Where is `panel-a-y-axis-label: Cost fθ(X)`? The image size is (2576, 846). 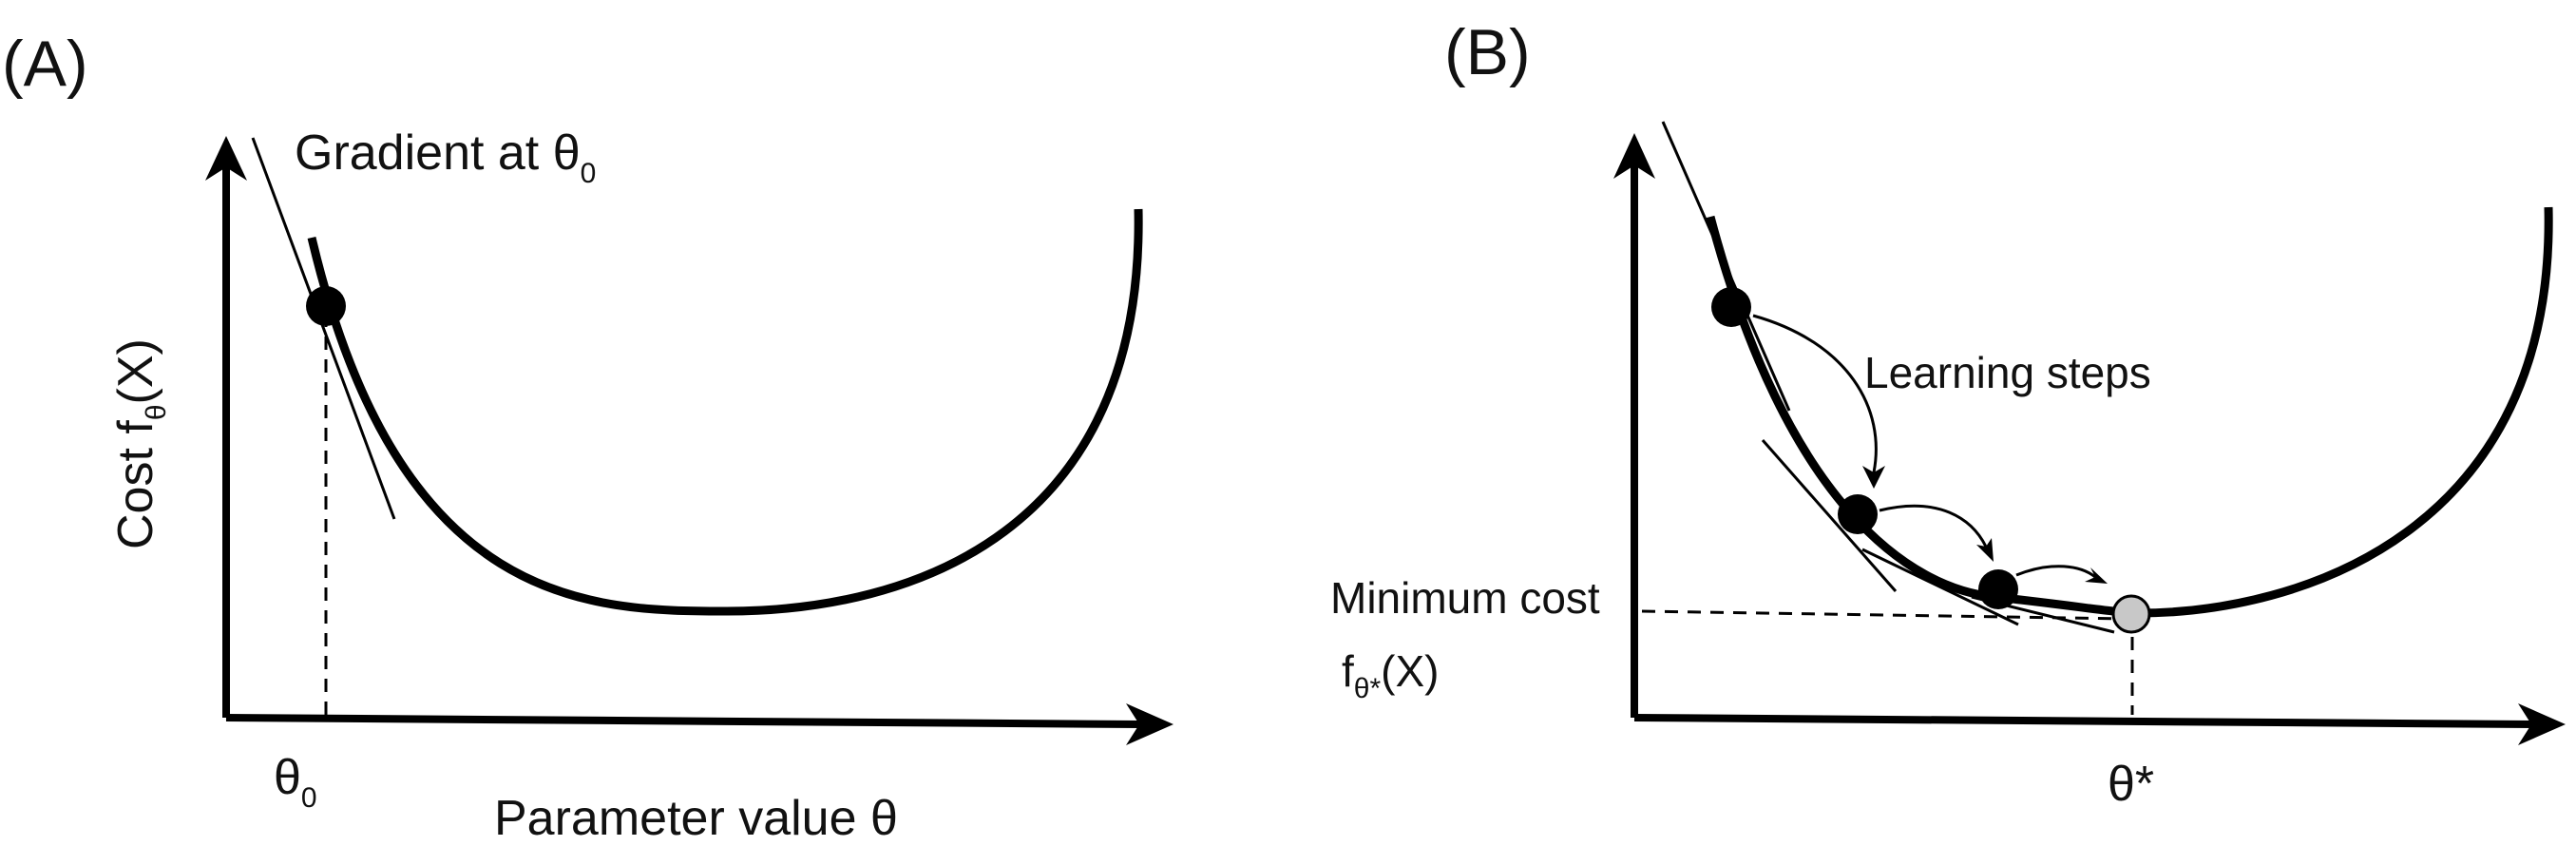 panel-a-y-axis-label: Cost fθ(X) is located at coordinates (140, 444).